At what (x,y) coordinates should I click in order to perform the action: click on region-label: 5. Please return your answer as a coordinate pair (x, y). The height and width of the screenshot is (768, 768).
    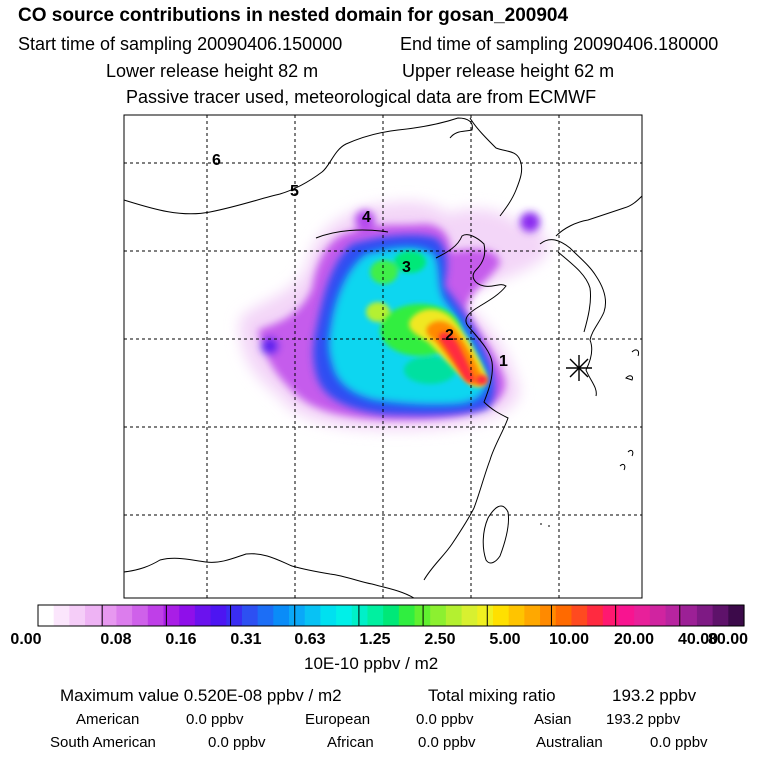
    Looking at the image, I should click on (294, 191).